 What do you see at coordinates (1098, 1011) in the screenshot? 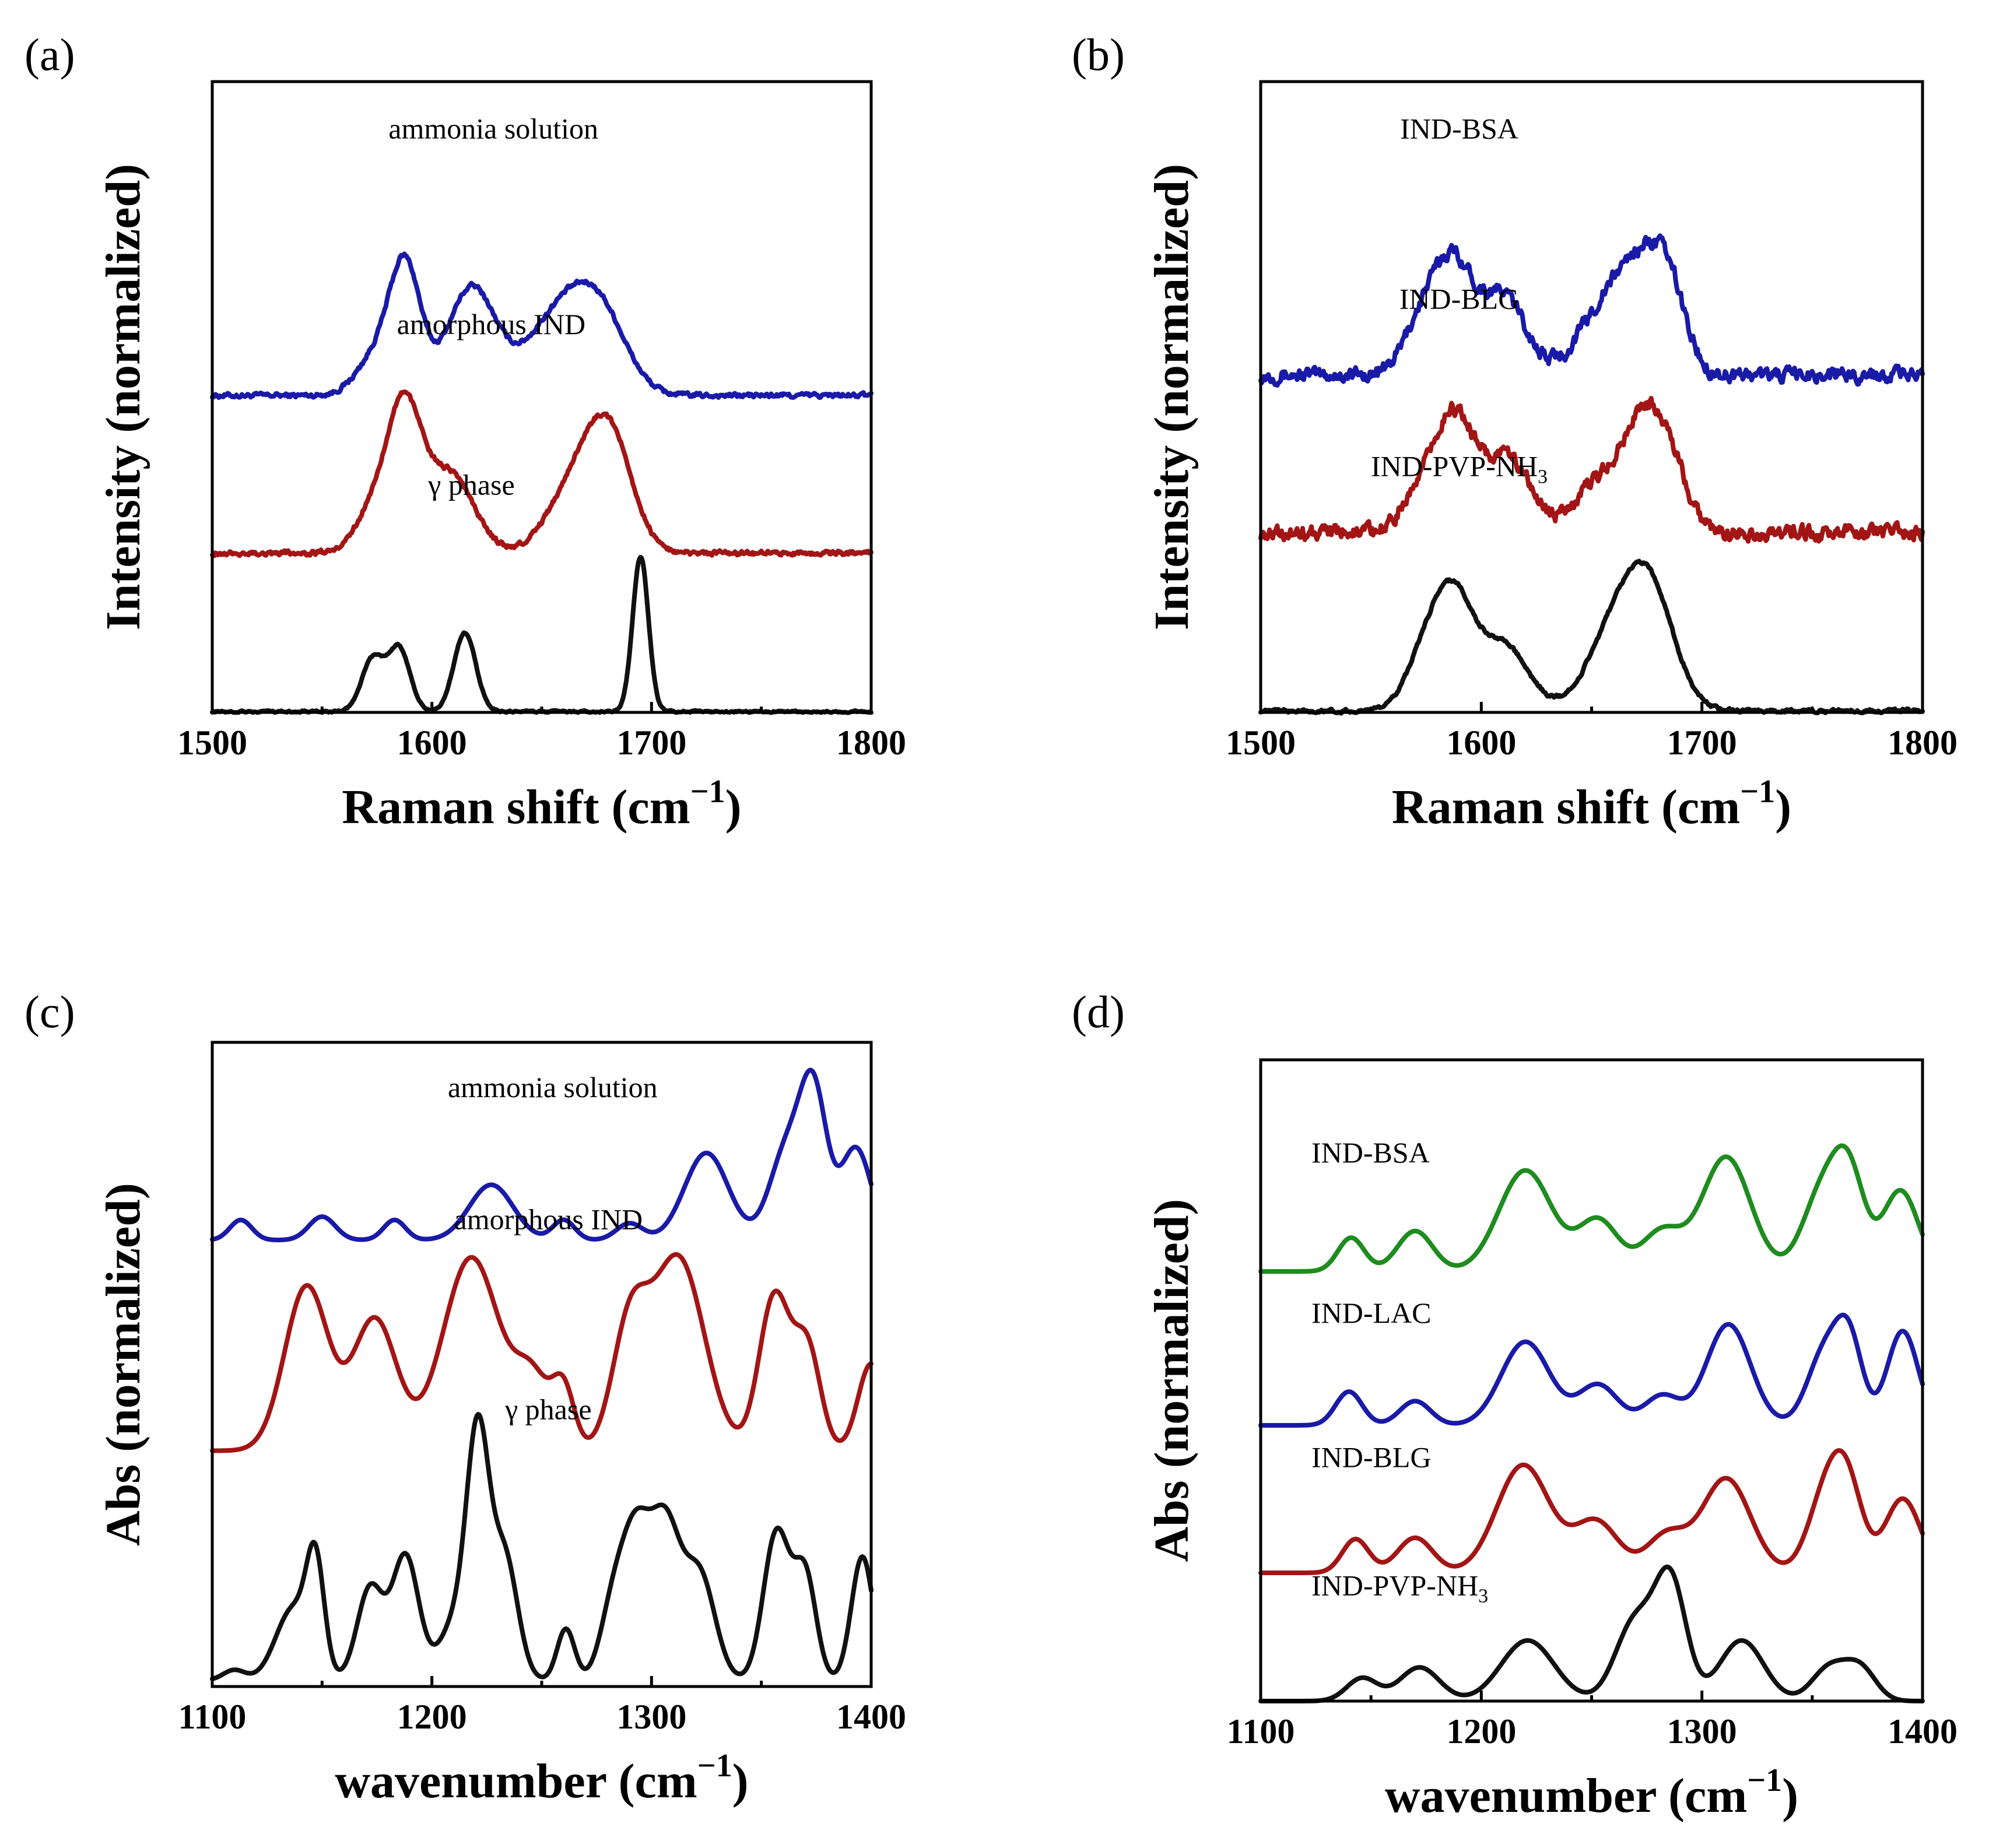
I see `panel-label: (d)` at bounding box center [1098, 1011].